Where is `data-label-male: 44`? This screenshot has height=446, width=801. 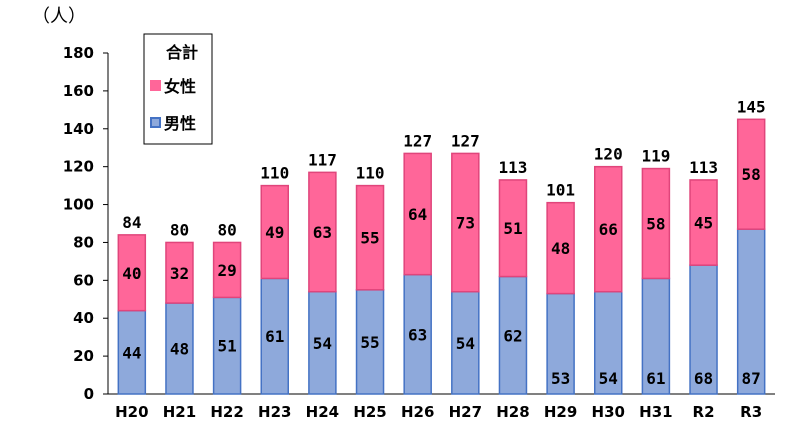 data-label-male: 44 is located at coordinates (131, 352).